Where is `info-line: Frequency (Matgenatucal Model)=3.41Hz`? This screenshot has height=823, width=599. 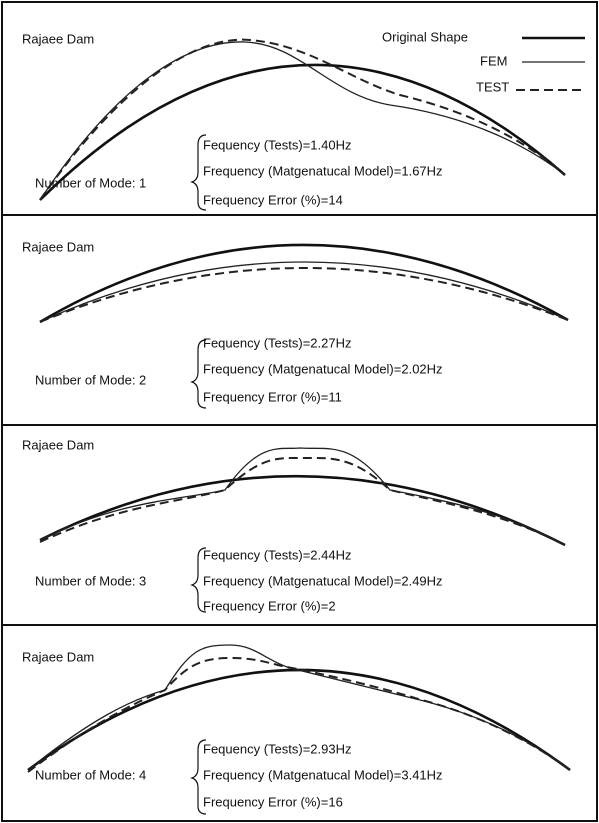
info-line: Frequency (Matgenatucal Model)=3.41Hz is located at coordinates (323, 774).